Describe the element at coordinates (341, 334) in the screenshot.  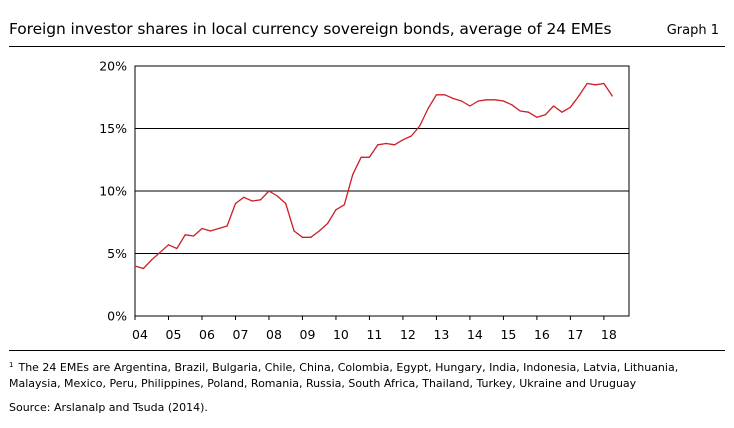
I see `x-tick-label: 10` at that location.